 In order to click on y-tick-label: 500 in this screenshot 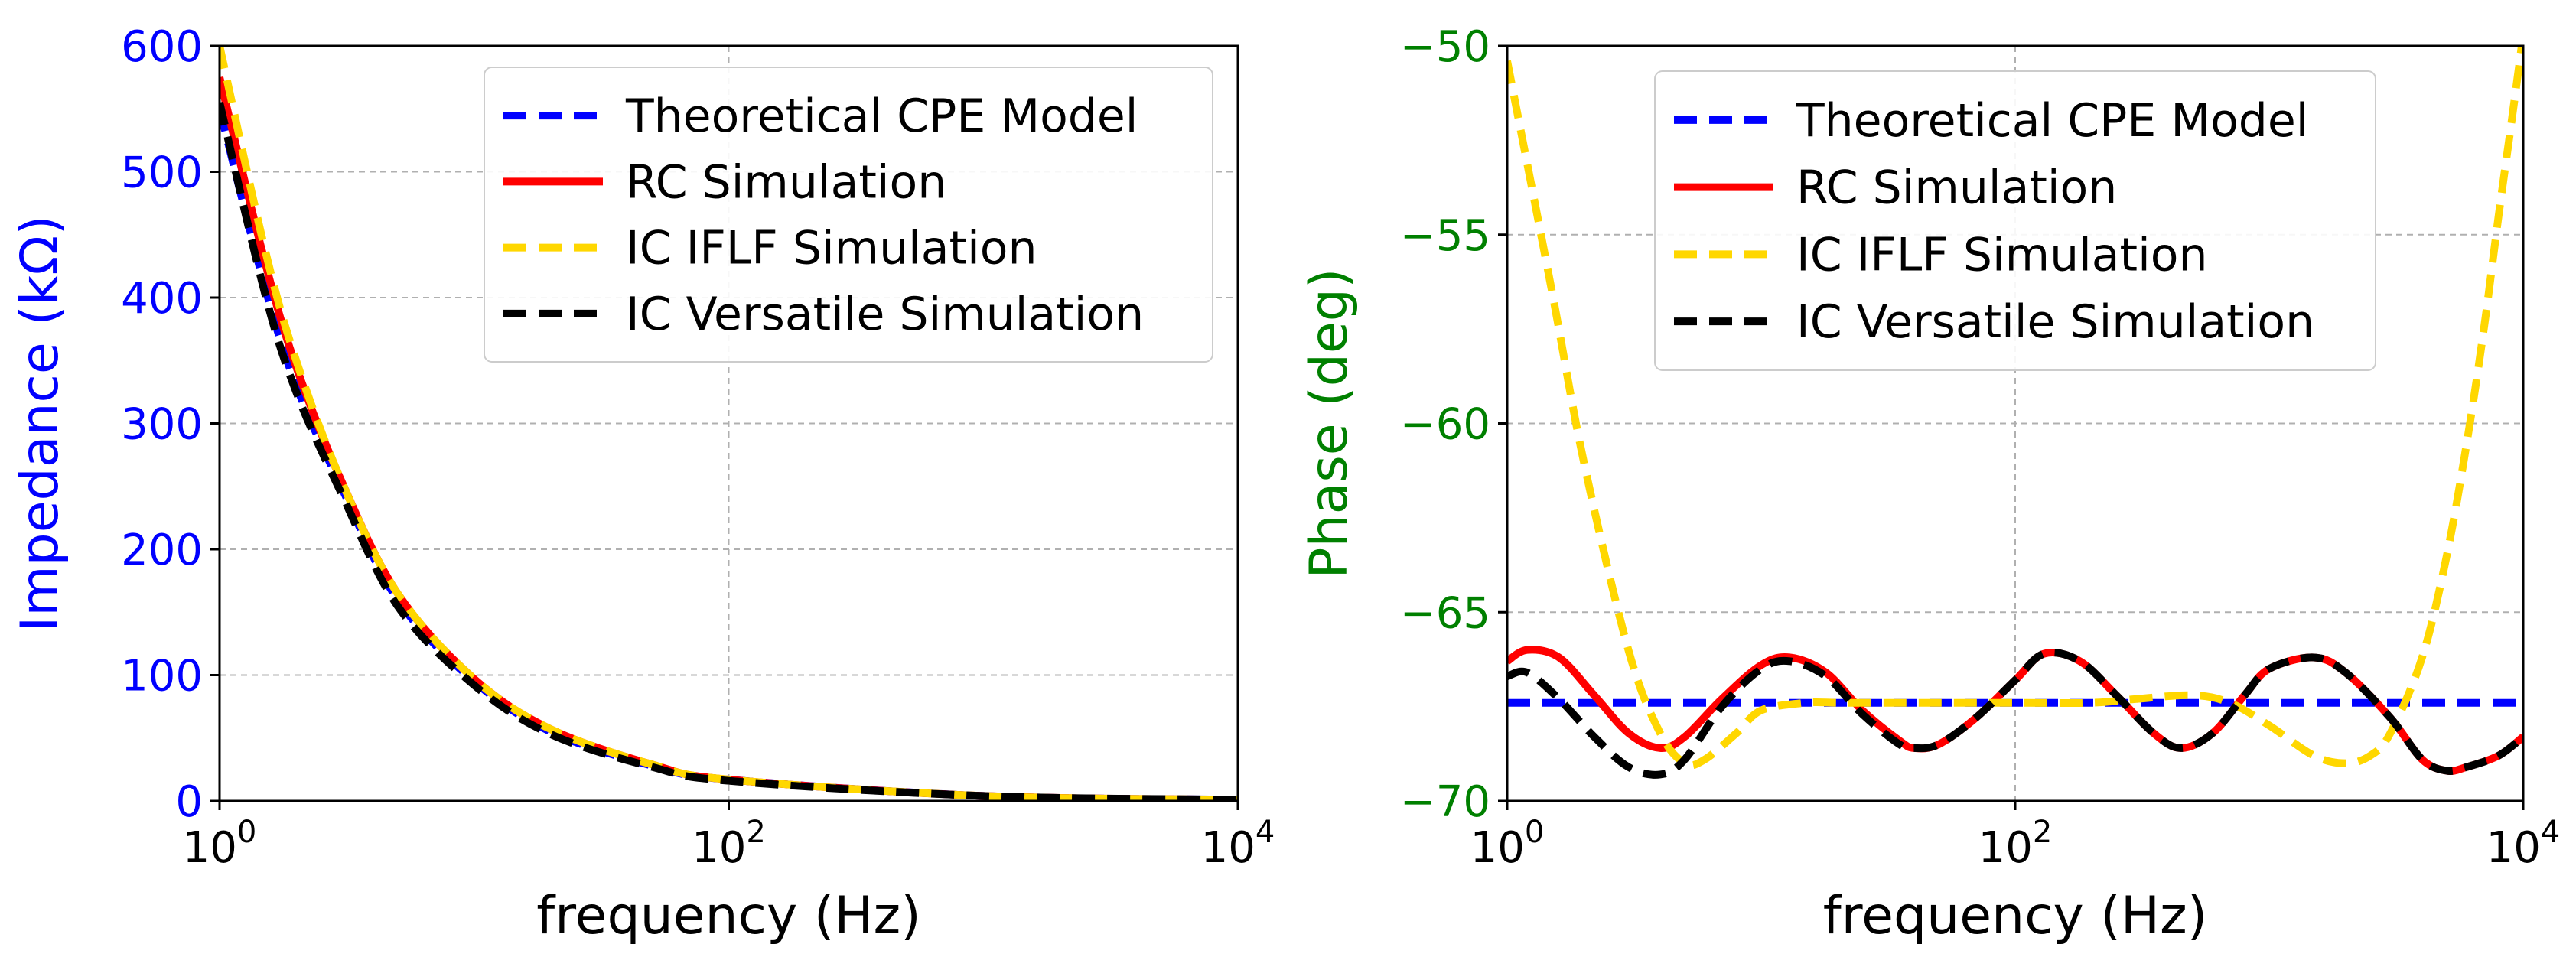, I will do `click(162, 173)`.